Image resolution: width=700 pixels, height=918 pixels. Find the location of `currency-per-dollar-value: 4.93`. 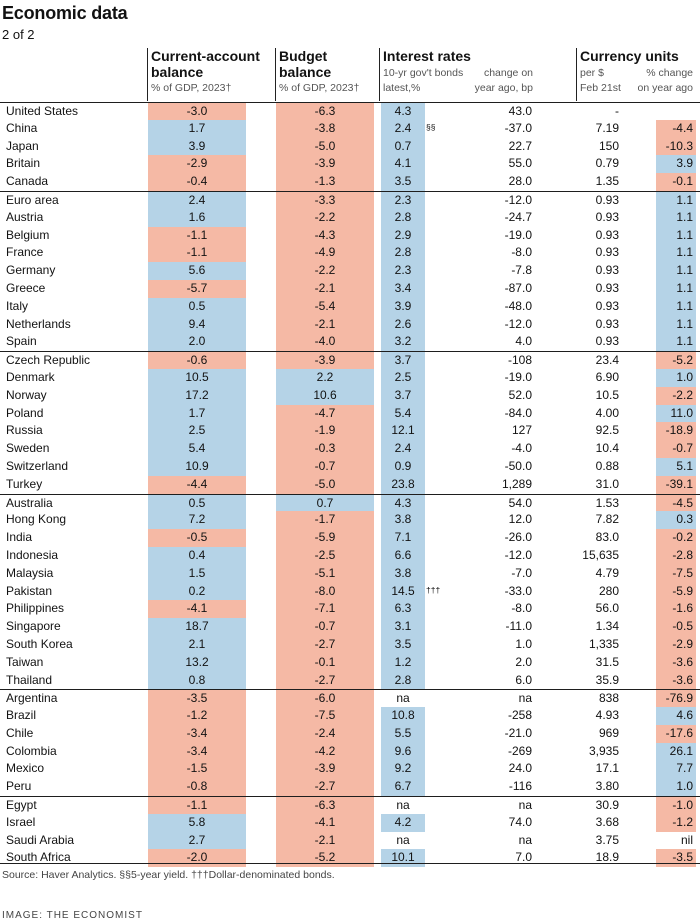

currency-per-dollar-value: 4.93 is located at coordinates (607, 715).